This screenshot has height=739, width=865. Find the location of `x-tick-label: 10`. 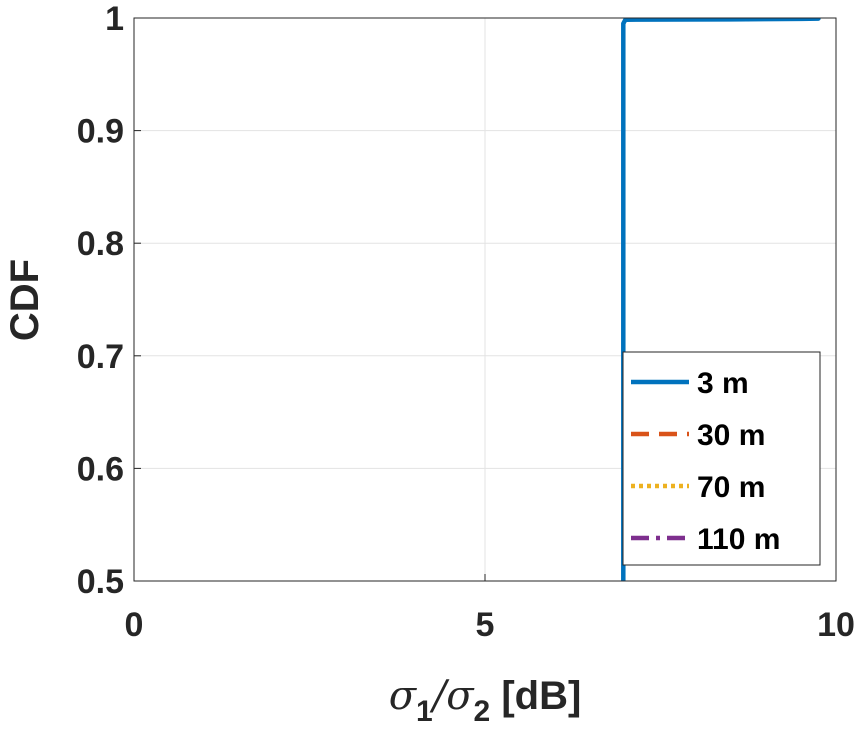

x-tick-label: 10 is located at coordinates (836, 625).